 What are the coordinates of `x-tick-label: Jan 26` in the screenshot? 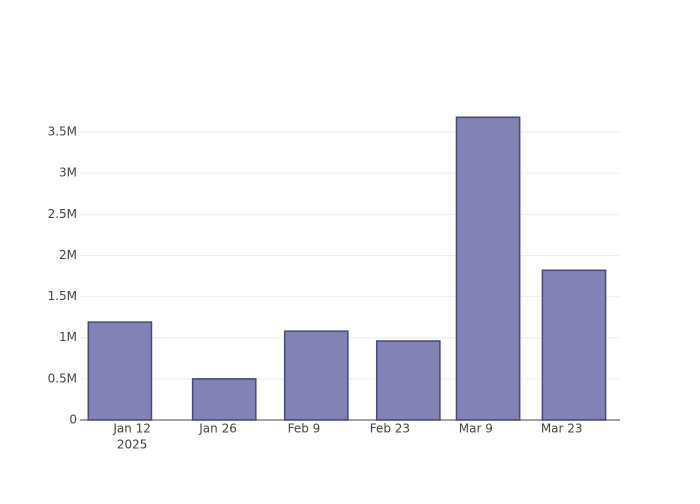 It's located at (217, 429).